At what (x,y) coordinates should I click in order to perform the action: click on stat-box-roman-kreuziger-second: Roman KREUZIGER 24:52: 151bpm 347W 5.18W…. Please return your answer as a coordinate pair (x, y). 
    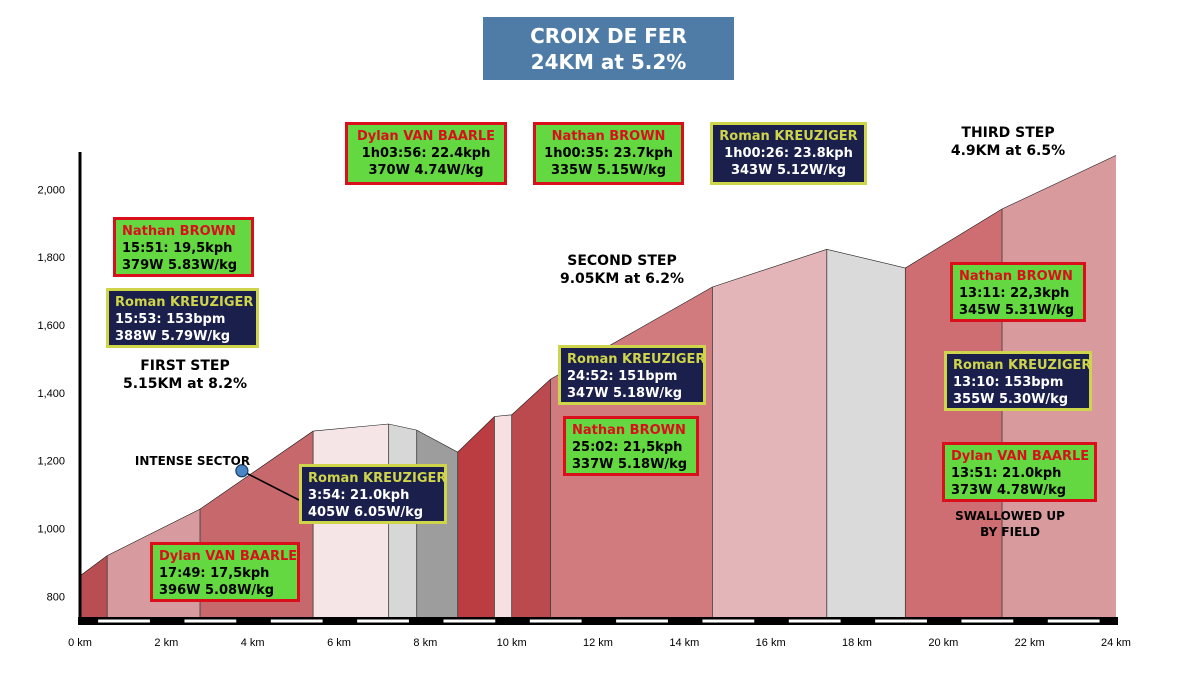
    Looking at the image, I should click on (632, 375).